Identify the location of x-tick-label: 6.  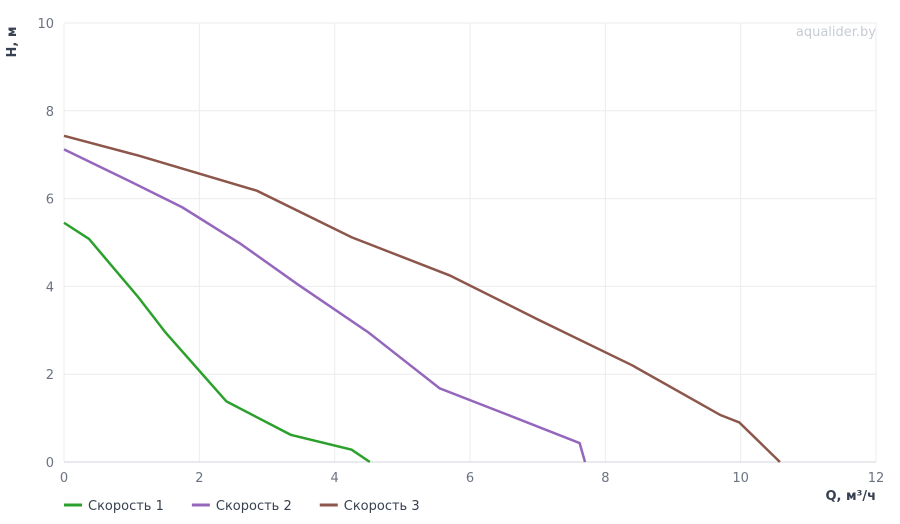
(470, 478).